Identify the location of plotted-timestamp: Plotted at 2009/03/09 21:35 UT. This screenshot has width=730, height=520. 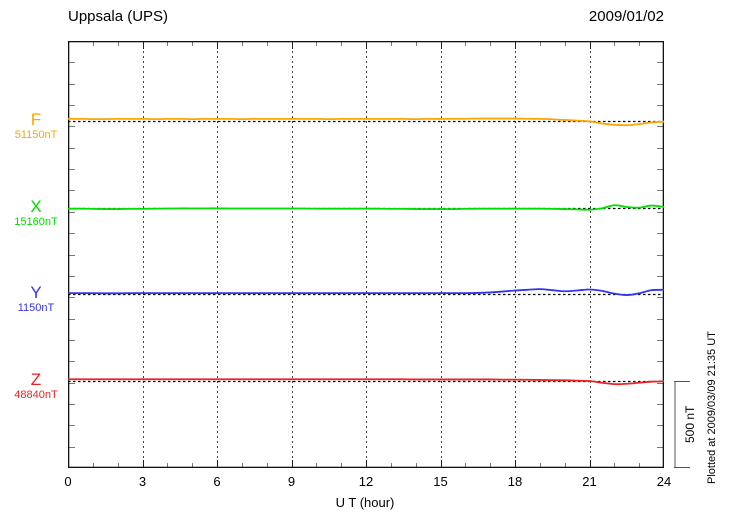
(712, 407).